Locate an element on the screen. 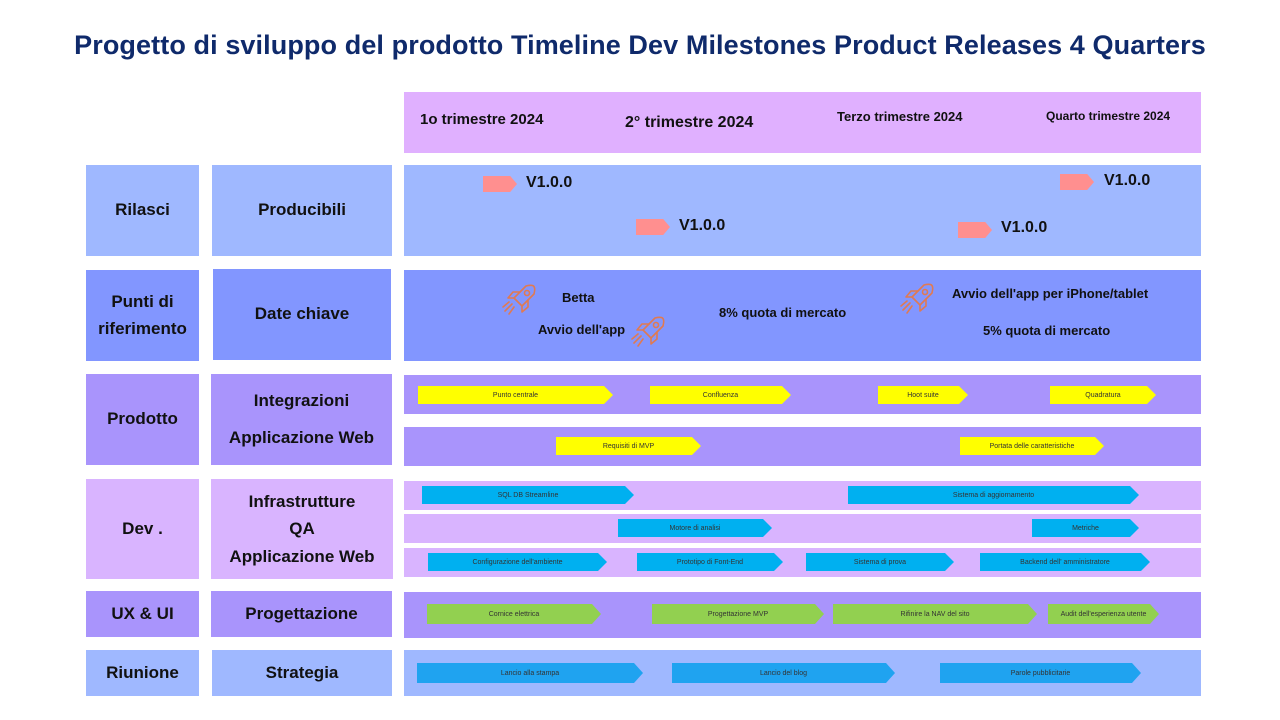 The width and height of the screenshot is (1280, 720). task-bar: Lancio del blog is located at coordinates (783, 673).